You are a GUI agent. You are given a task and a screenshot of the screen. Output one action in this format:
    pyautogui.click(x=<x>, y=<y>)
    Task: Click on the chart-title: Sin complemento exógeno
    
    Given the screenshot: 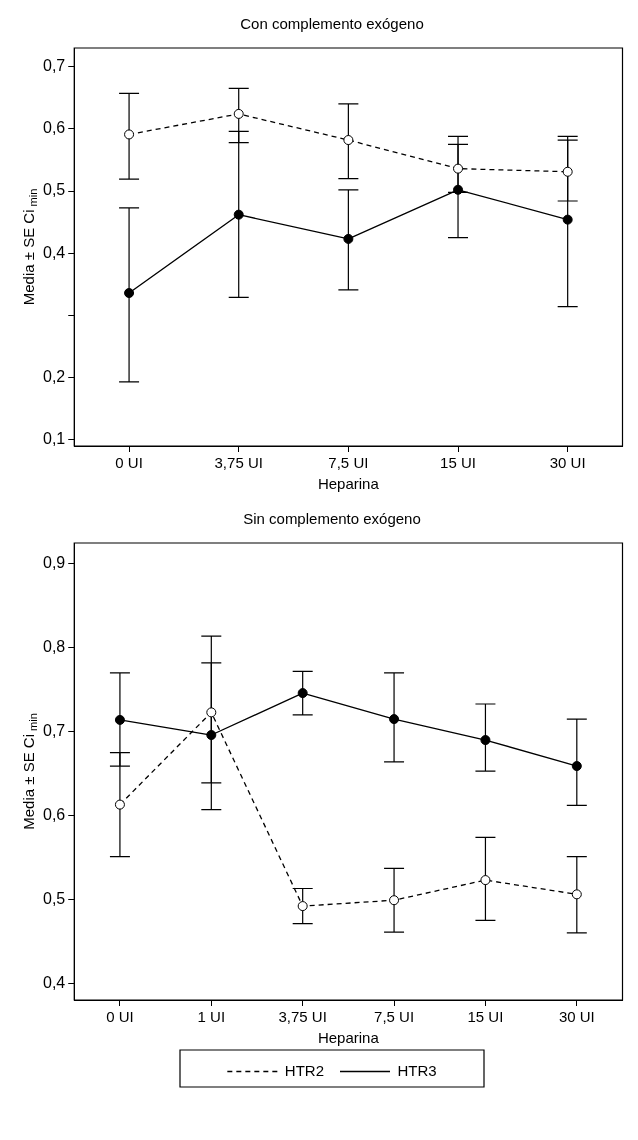 What is the action you would take?
    pyautogui.click(x=332, y=519)
    